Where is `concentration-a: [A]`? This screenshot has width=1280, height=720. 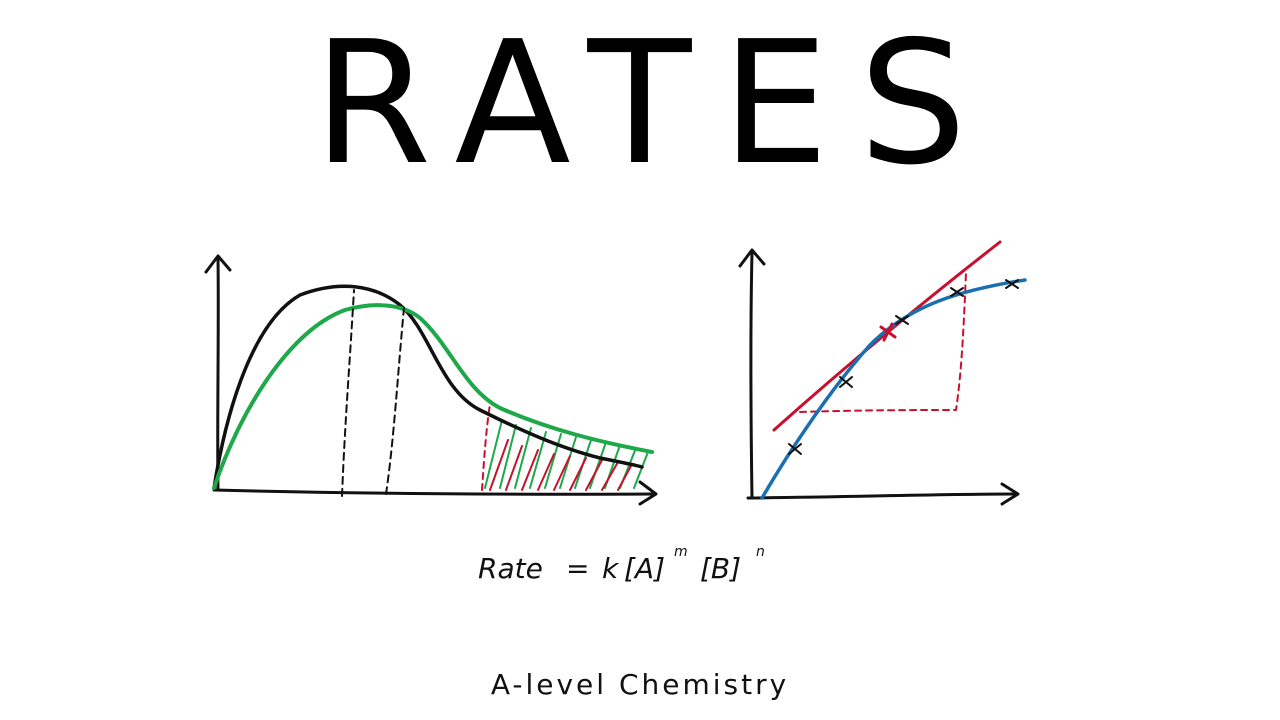
concentration-a: [A] is located at coordinates (645, 568).